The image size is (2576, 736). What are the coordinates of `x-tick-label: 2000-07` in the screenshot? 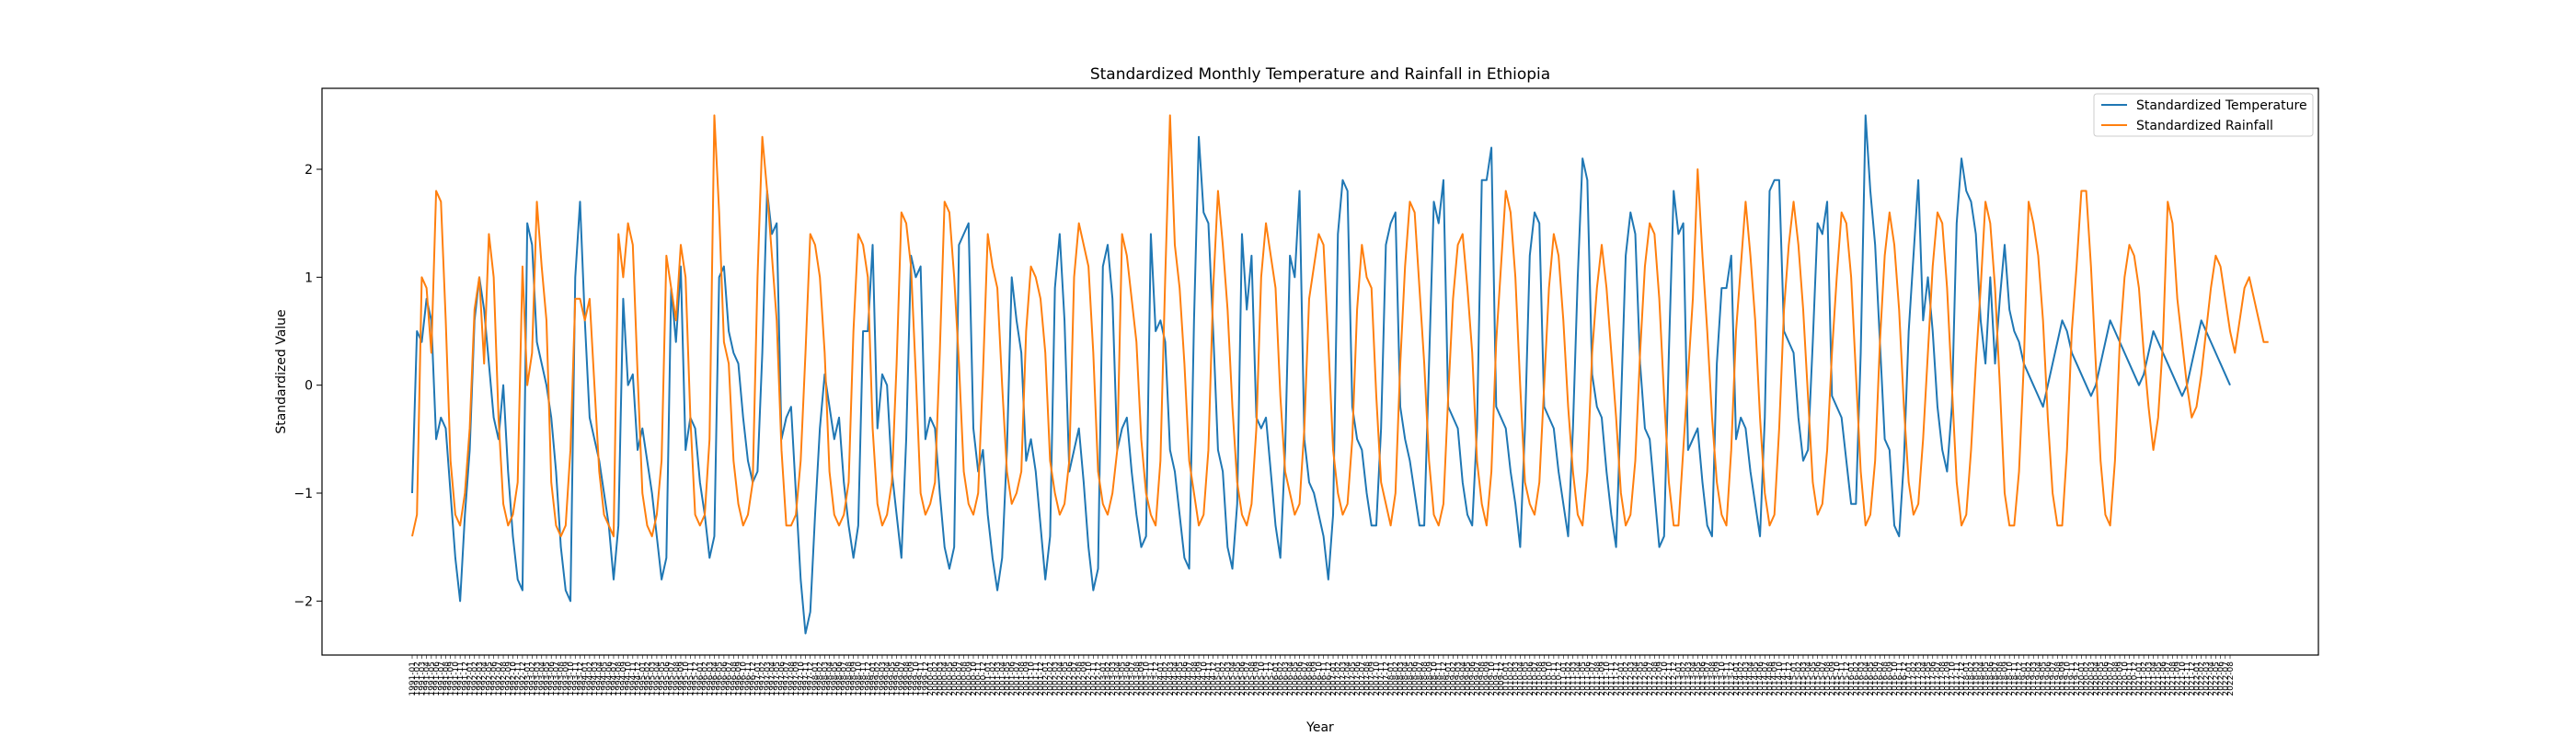 It's located at (959, 678).